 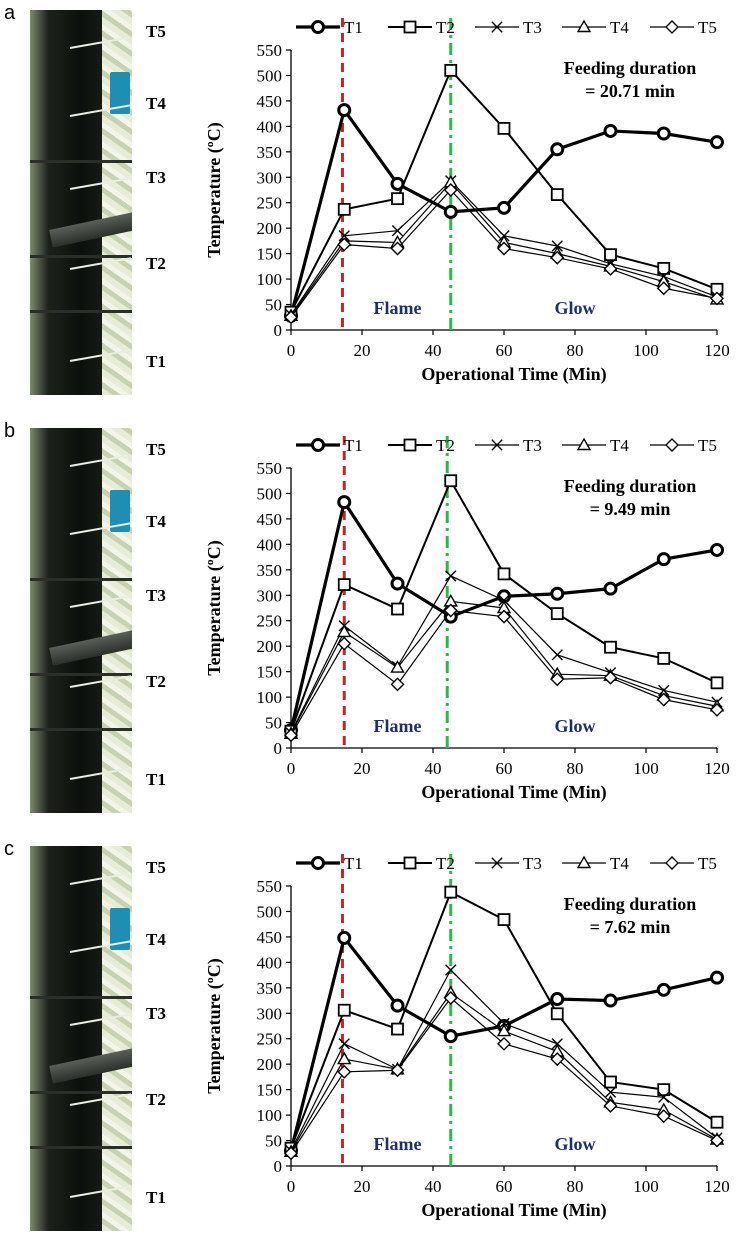 What do you see at coordinates (575, 1186) in the screenshot?
I see `x-tick-label: 80` at bounding box center [575, 1186].